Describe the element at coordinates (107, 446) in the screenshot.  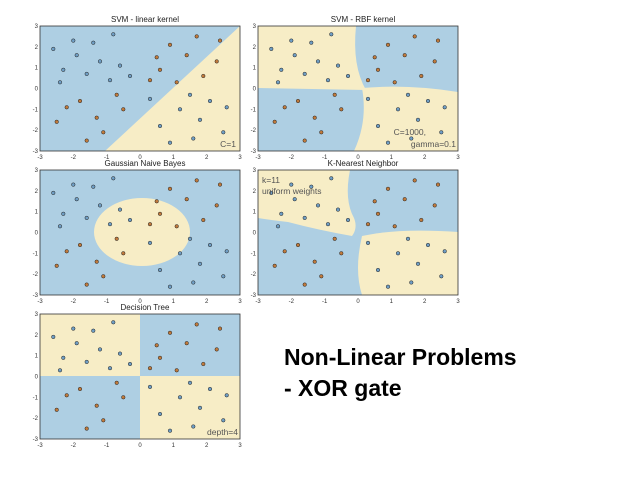
I see `x-tick-label: -1` at that location.